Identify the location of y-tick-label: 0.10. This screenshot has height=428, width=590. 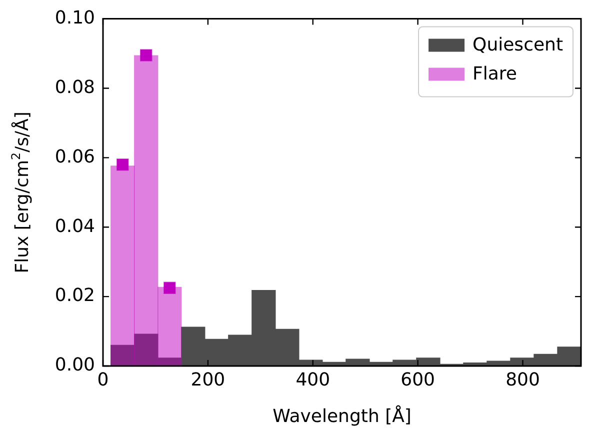
(74, 17).